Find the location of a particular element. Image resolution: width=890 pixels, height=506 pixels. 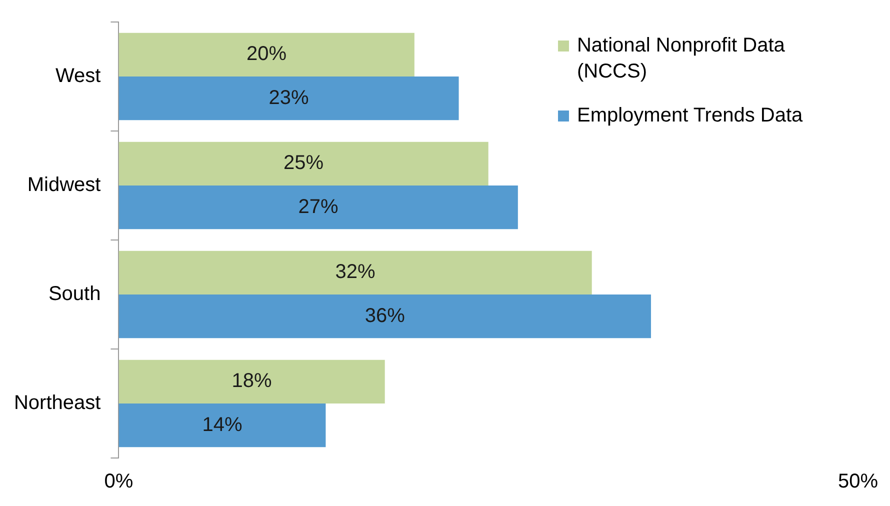

data-label: 18% is located at coordinates (252, 381).